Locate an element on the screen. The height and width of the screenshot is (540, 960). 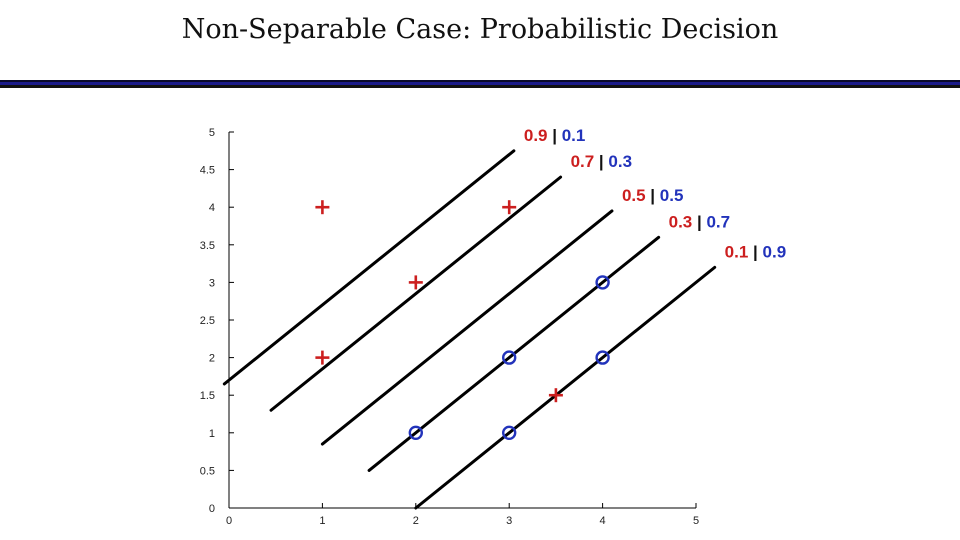
data-points is located at coordinates (462, 320).